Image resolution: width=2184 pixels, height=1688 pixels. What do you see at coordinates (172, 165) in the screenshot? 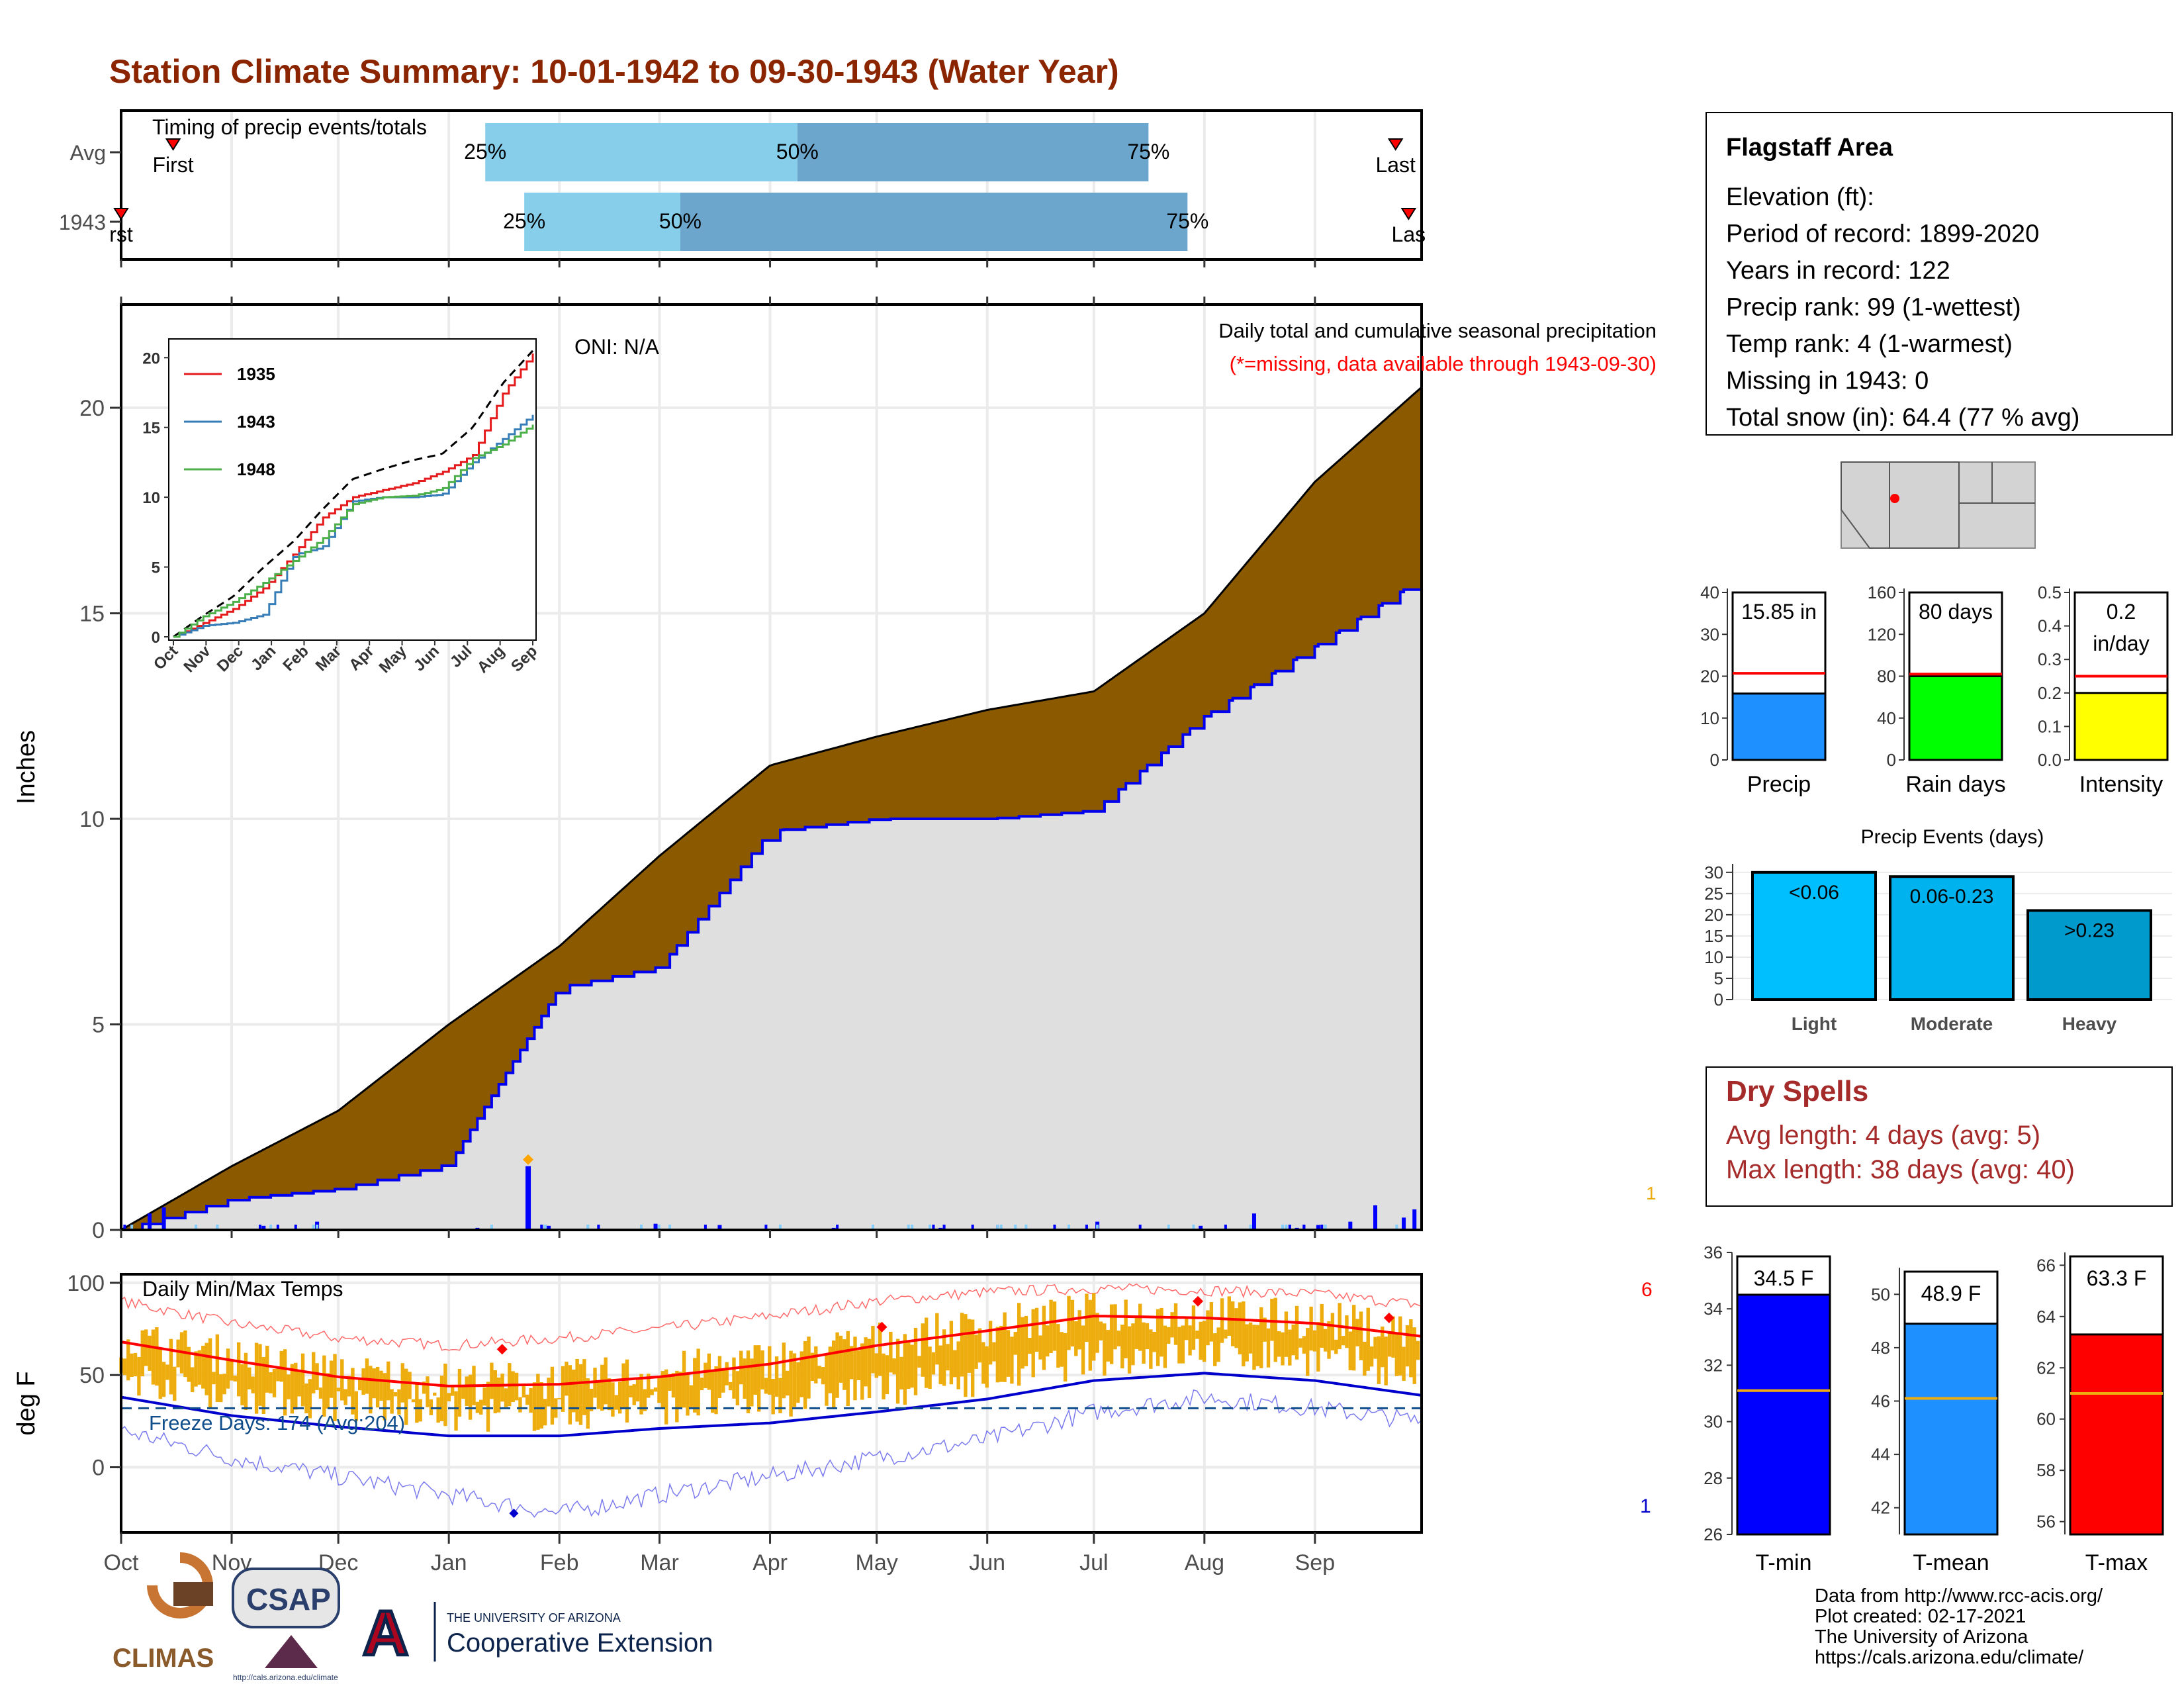
I see `first-event-label: First` at bounding box center [172, 165].